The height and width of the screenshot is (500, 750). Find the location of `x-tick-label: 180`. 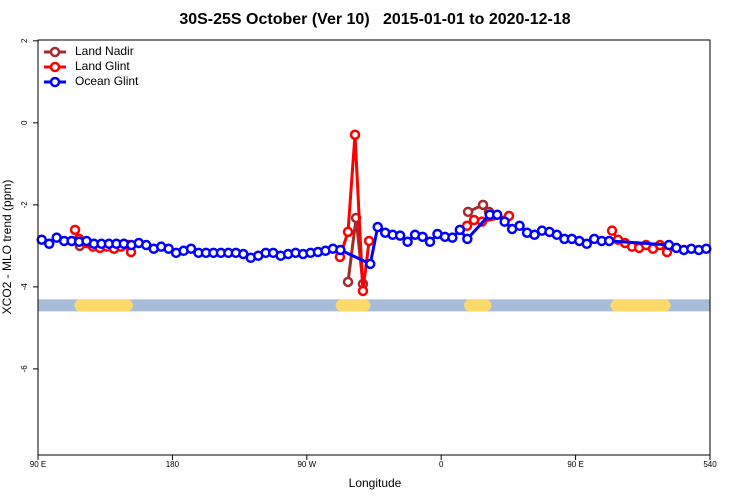

x-tick-label: 180 is located at coordinates (173, 464).